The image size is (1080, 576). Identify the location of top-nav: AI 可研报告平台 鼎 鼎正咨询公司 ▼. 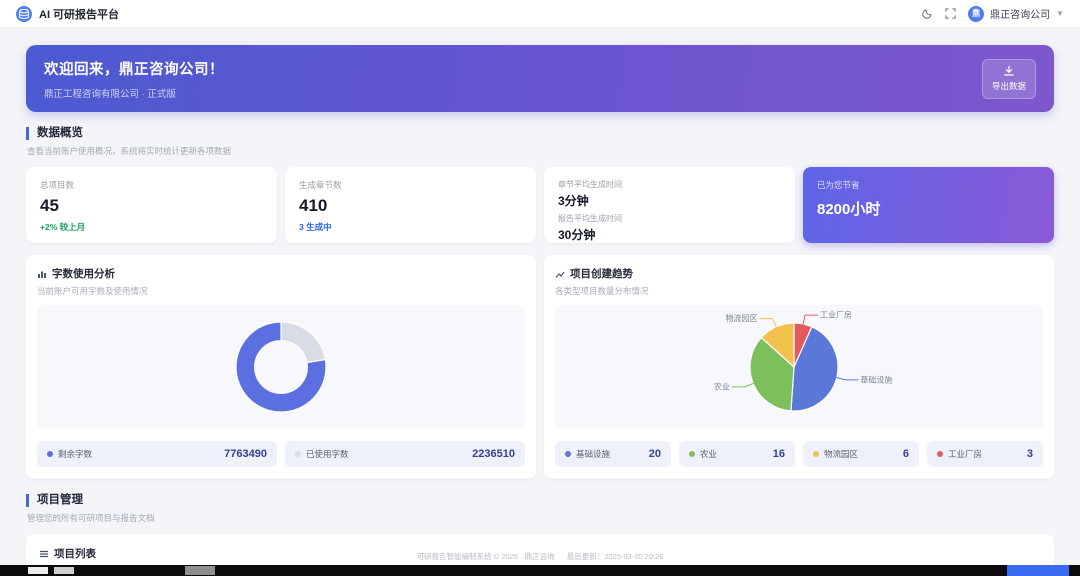
(540, 14).